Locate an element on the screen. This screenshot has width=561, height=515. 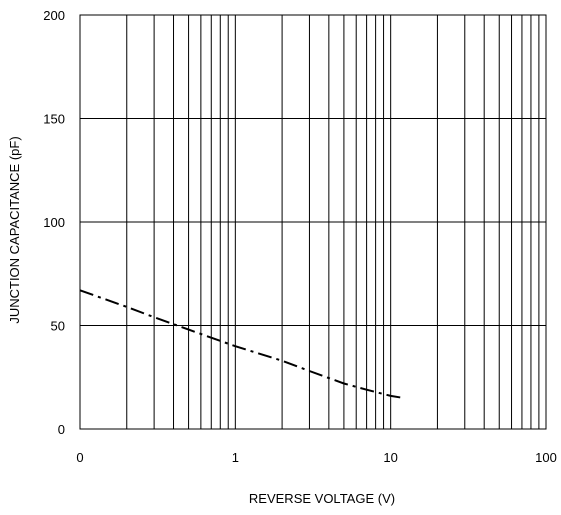
y-tick-label: 200 is located at coordinates (54, 15).